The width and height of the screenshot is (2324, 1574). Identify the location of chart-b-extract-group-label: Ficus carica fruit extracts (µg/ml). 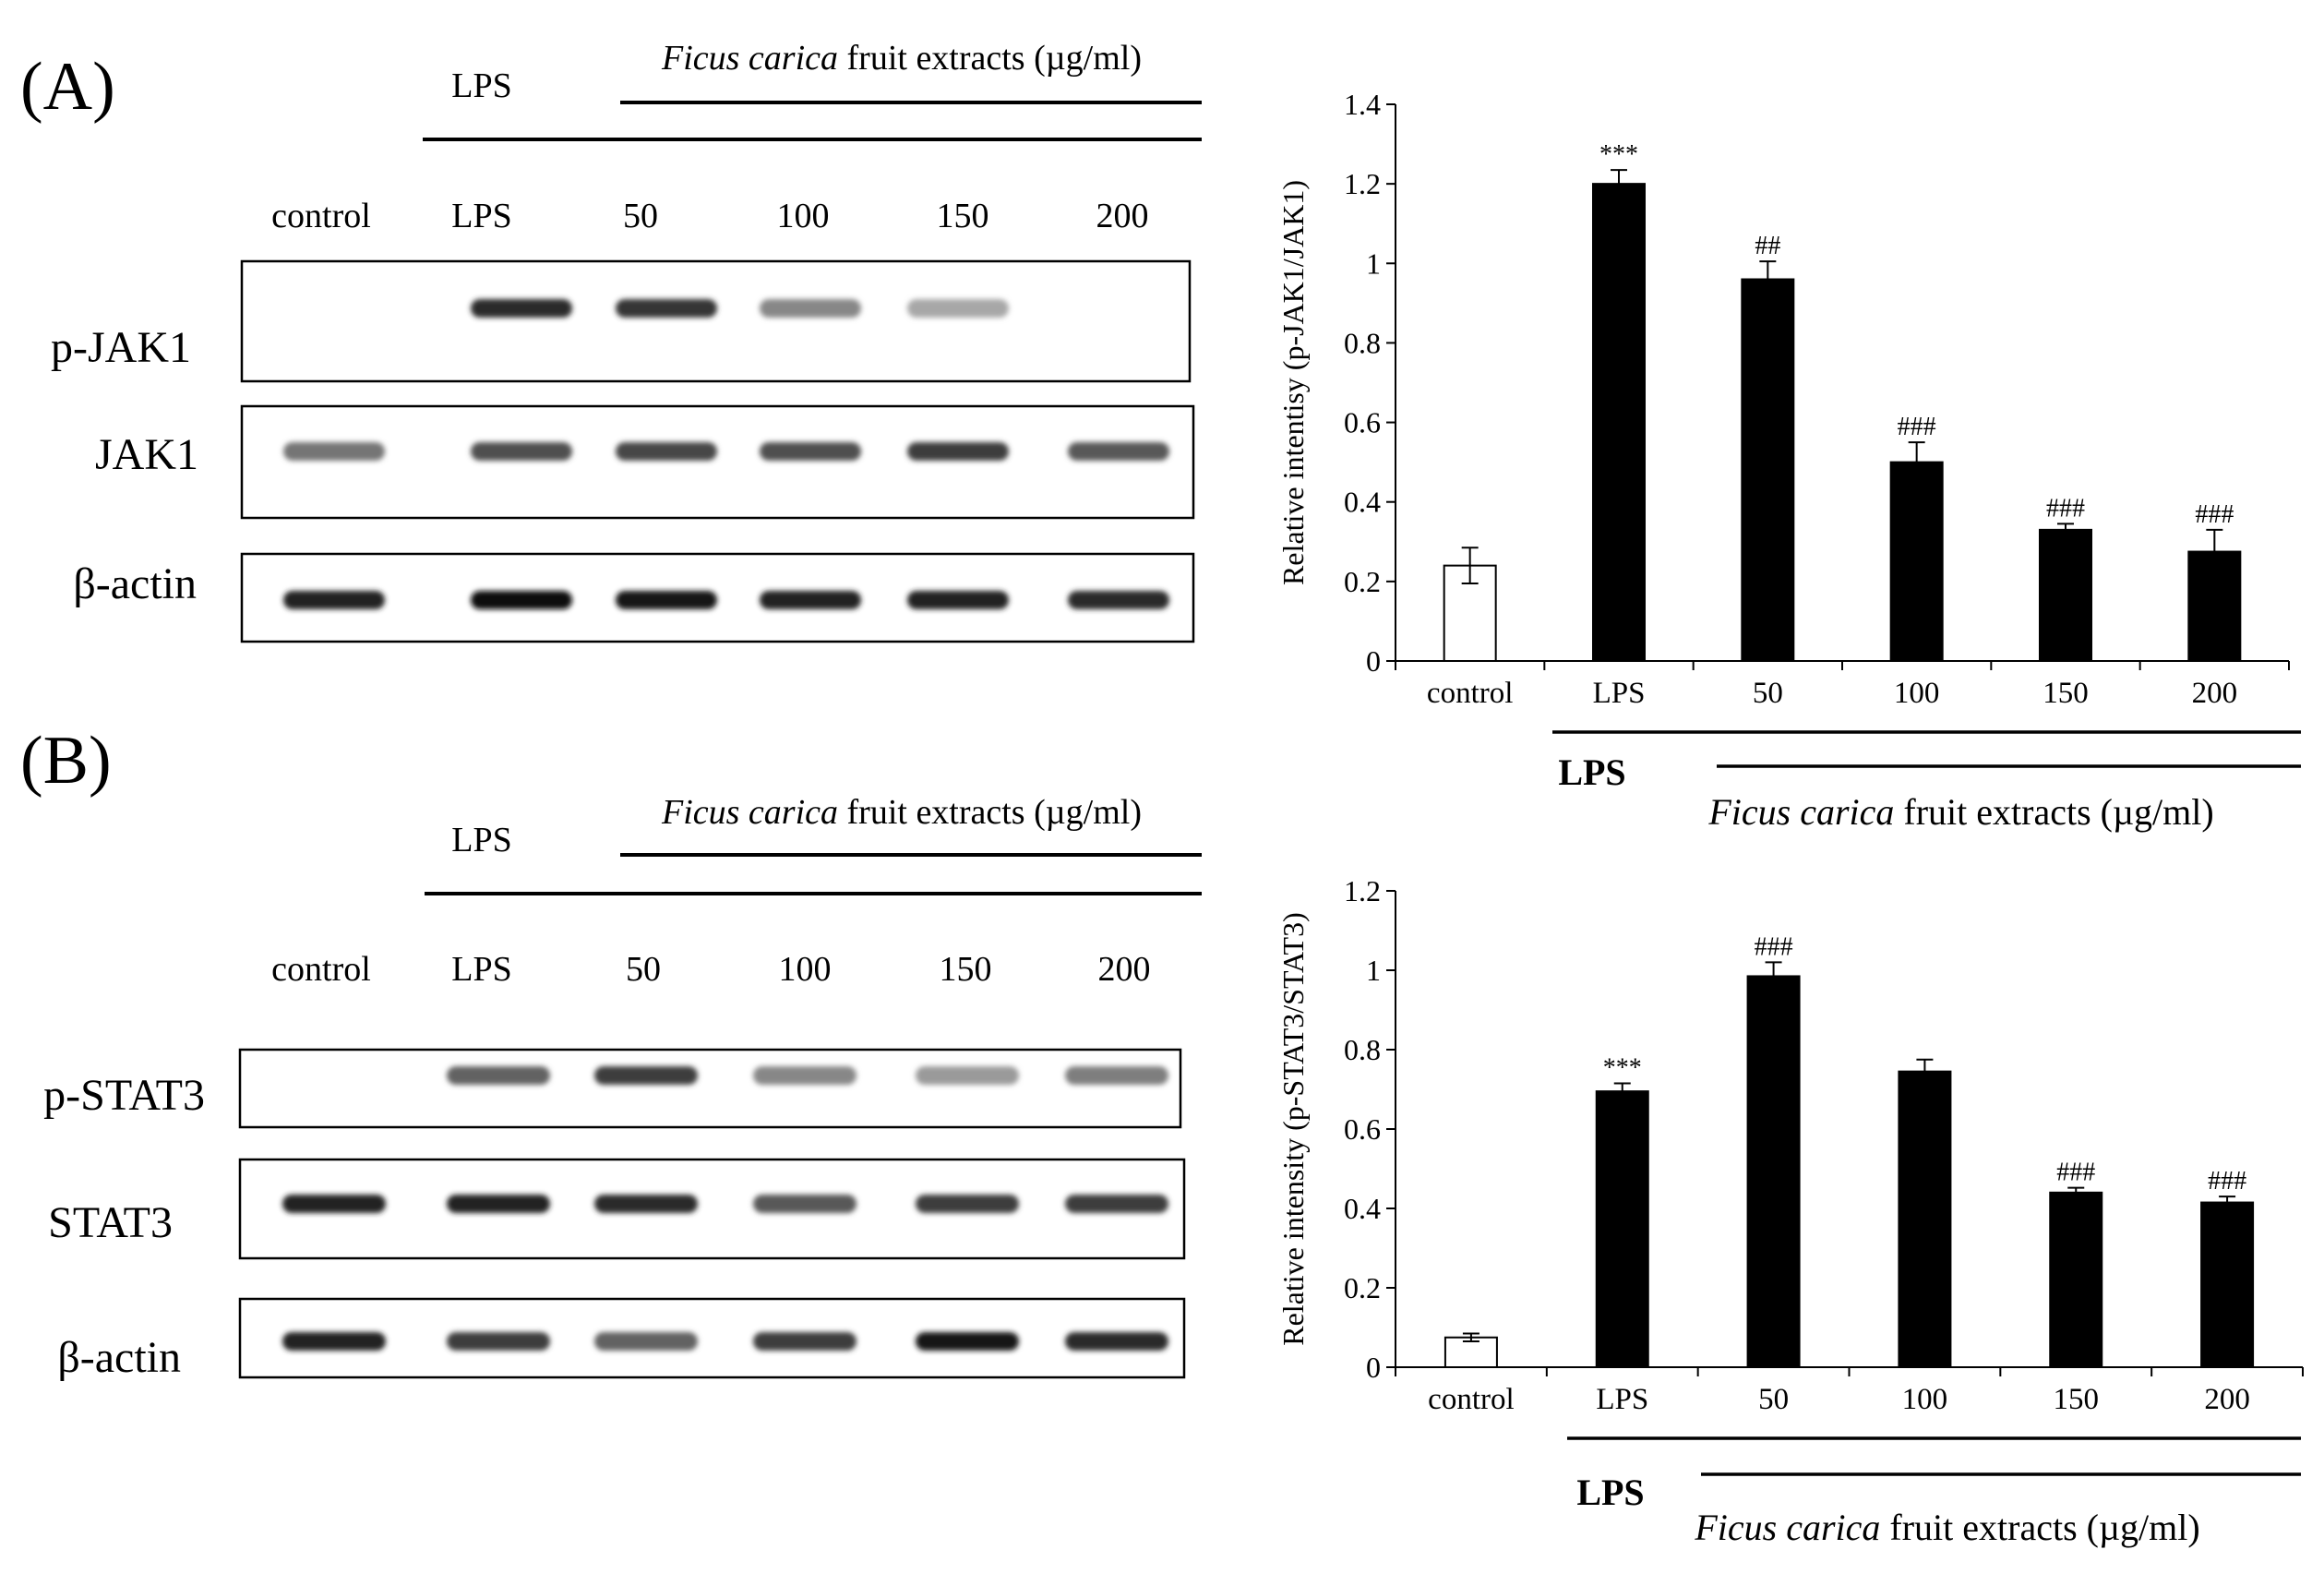
(1946, 1527).